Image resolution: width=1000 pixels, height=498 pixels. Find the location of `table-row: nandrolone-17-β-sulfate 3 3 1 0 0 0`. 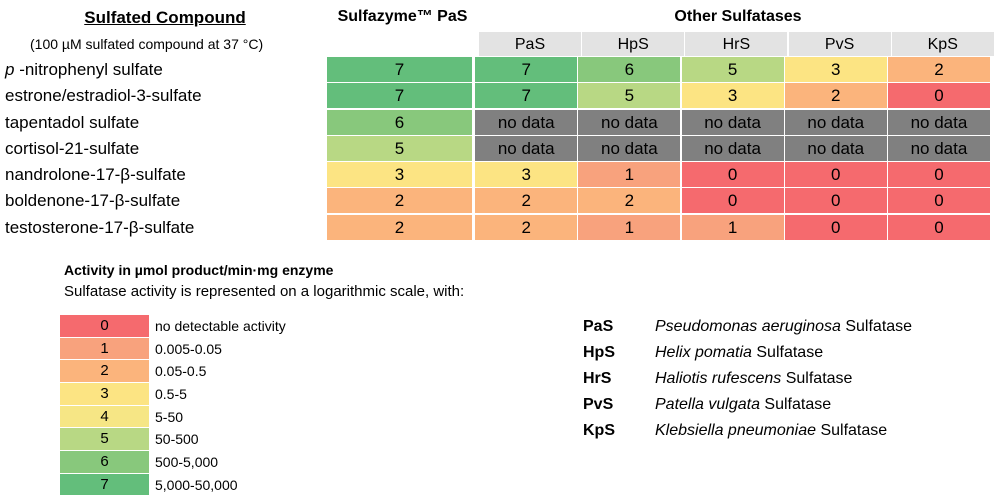

table-row: nandrolone-17-β-sulfate 3 3 1 0 0 0 is located at coordinates (495, 175).